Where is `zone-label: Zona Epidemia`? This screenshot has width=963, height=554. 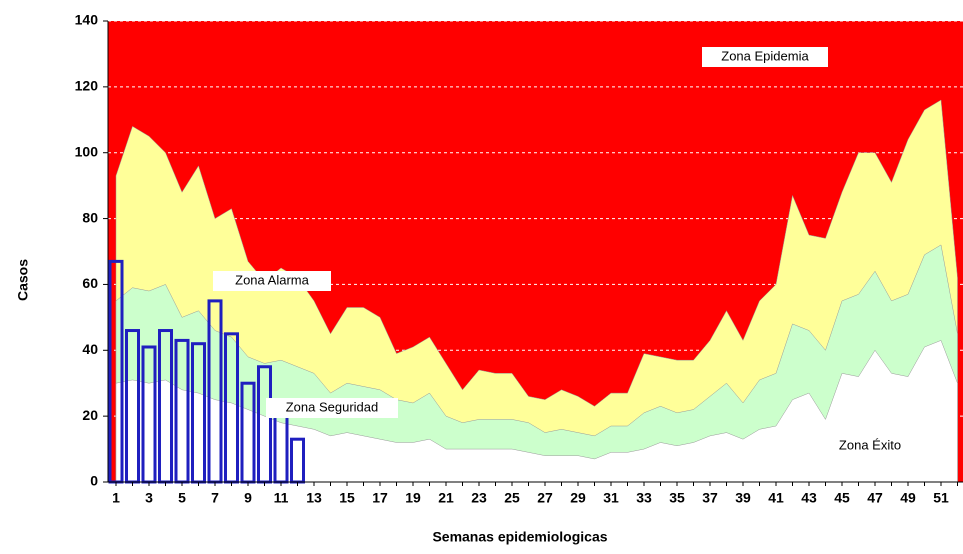 zone-label: Zona Epidemia is located at coordinates (765, 55).